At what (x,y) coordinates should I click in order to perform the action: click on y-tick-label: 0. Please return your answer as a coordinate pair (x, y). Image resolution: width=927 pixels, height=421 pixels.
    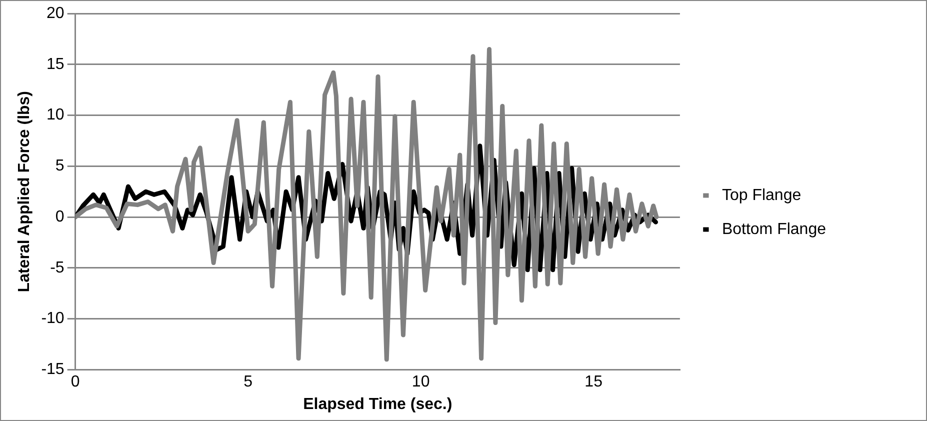
    Looking at the image, I should click on (59, 217).